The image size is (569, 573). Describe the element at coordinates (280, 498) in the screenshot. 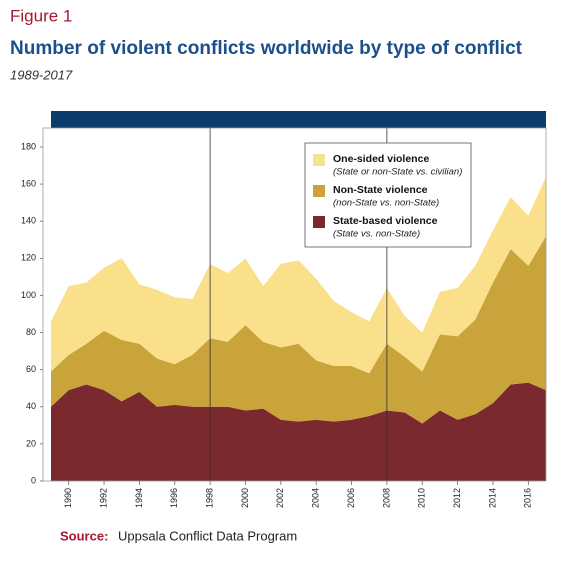

I see `x-tick-label: 2002` at that location.